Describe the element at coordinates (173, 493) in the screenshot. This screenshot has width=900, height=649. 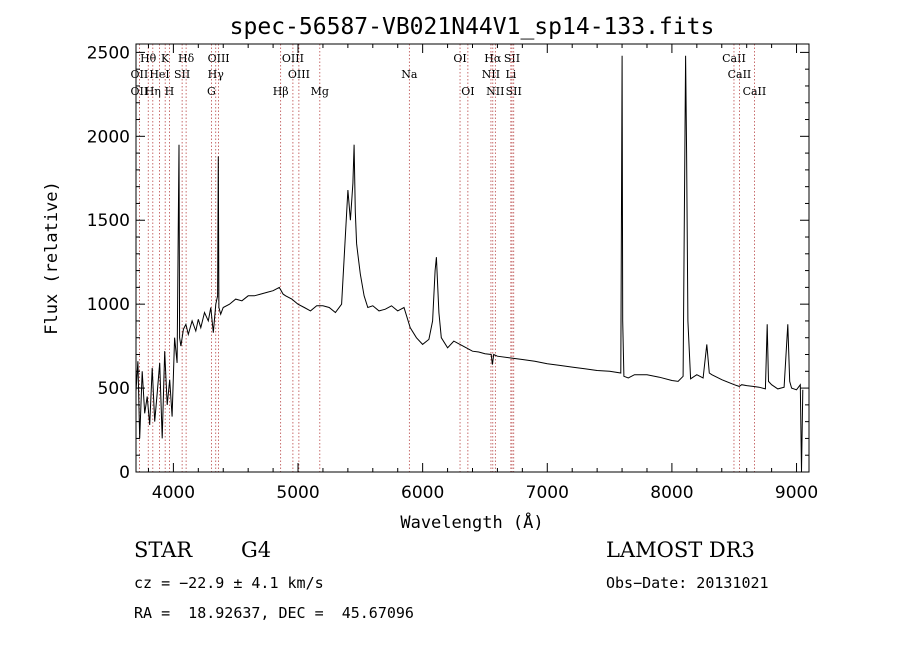
I see `x-tick-label: 4000` at that location.